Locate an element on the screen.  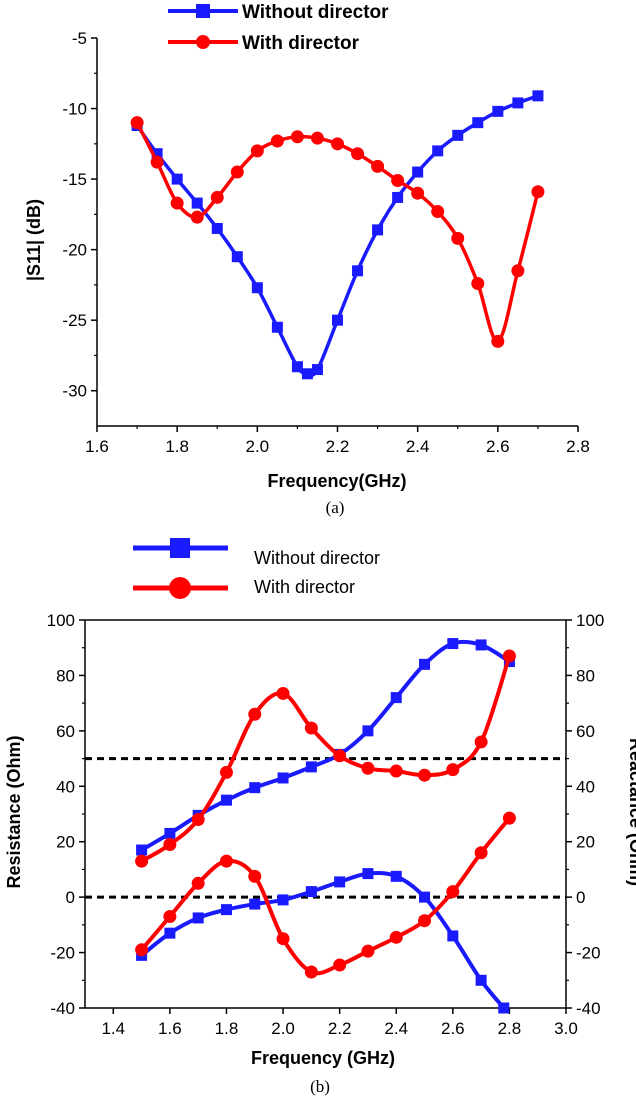
panel-b-y-tick-label: -20 is located at coordinates (62, 953).